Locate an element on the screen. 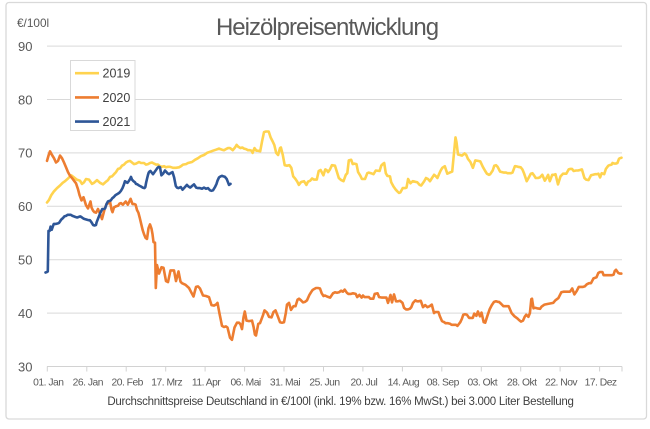 Image resolution: width=650 pixels, height=429 pixels. svg-text: 22. Nov is located at coordinates (561, 382).